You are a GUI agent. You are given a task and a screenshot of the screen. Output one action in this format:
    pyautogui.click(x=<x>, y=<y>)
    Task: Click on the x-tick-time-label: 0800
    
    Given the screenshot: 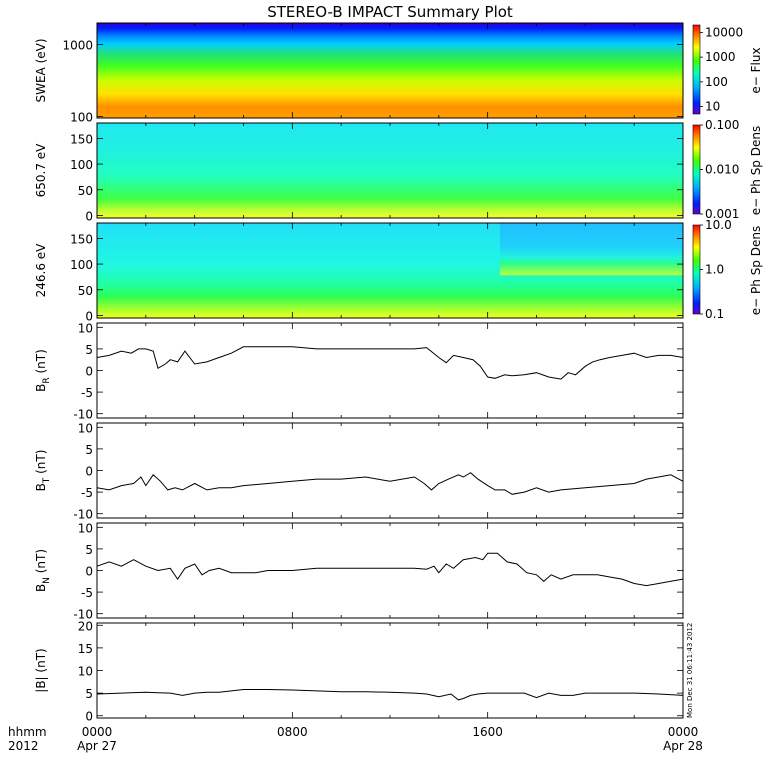 What is the action you would take?
    pyautogui.click(x=292, y=732)
    